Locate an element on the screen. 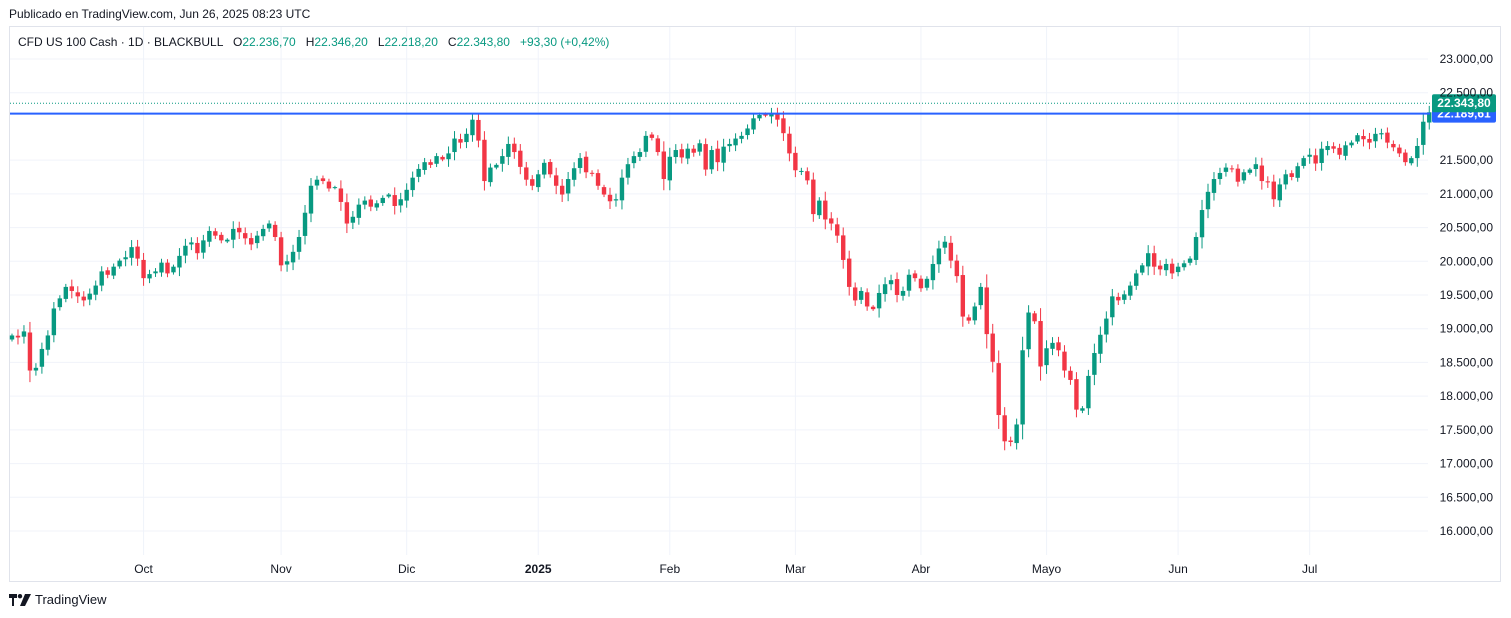  tradingview-brand: TradingView is located at coordinates (58, 599).